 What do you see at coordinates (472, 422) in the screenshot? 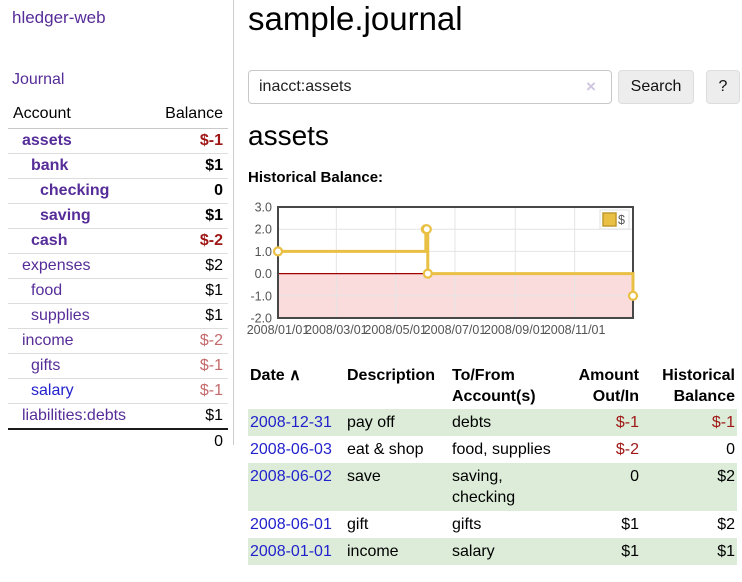
I see `transaction-accounts: debts` at bounding box center [472, 422].